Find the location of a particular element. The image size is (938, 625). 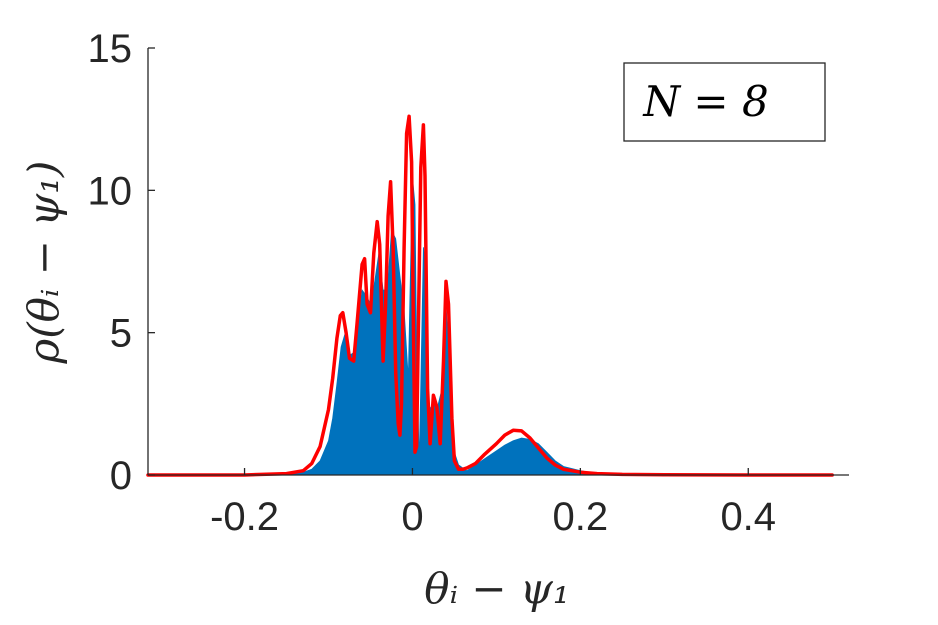

y-tick-label: 10 is located at coordinates (110, 191).